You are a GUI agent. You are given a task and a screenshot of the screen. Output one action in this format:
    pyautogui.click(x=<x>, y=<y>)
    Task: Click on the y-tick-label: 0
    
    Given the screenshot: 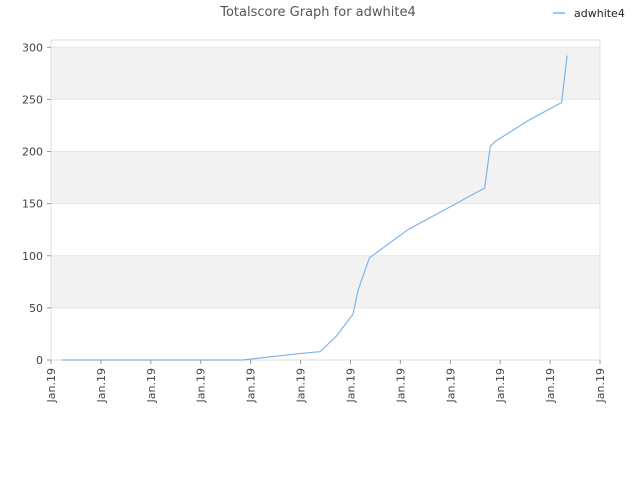 What is the action you would take?
    pyautogui.click(x=39, y=360)
    